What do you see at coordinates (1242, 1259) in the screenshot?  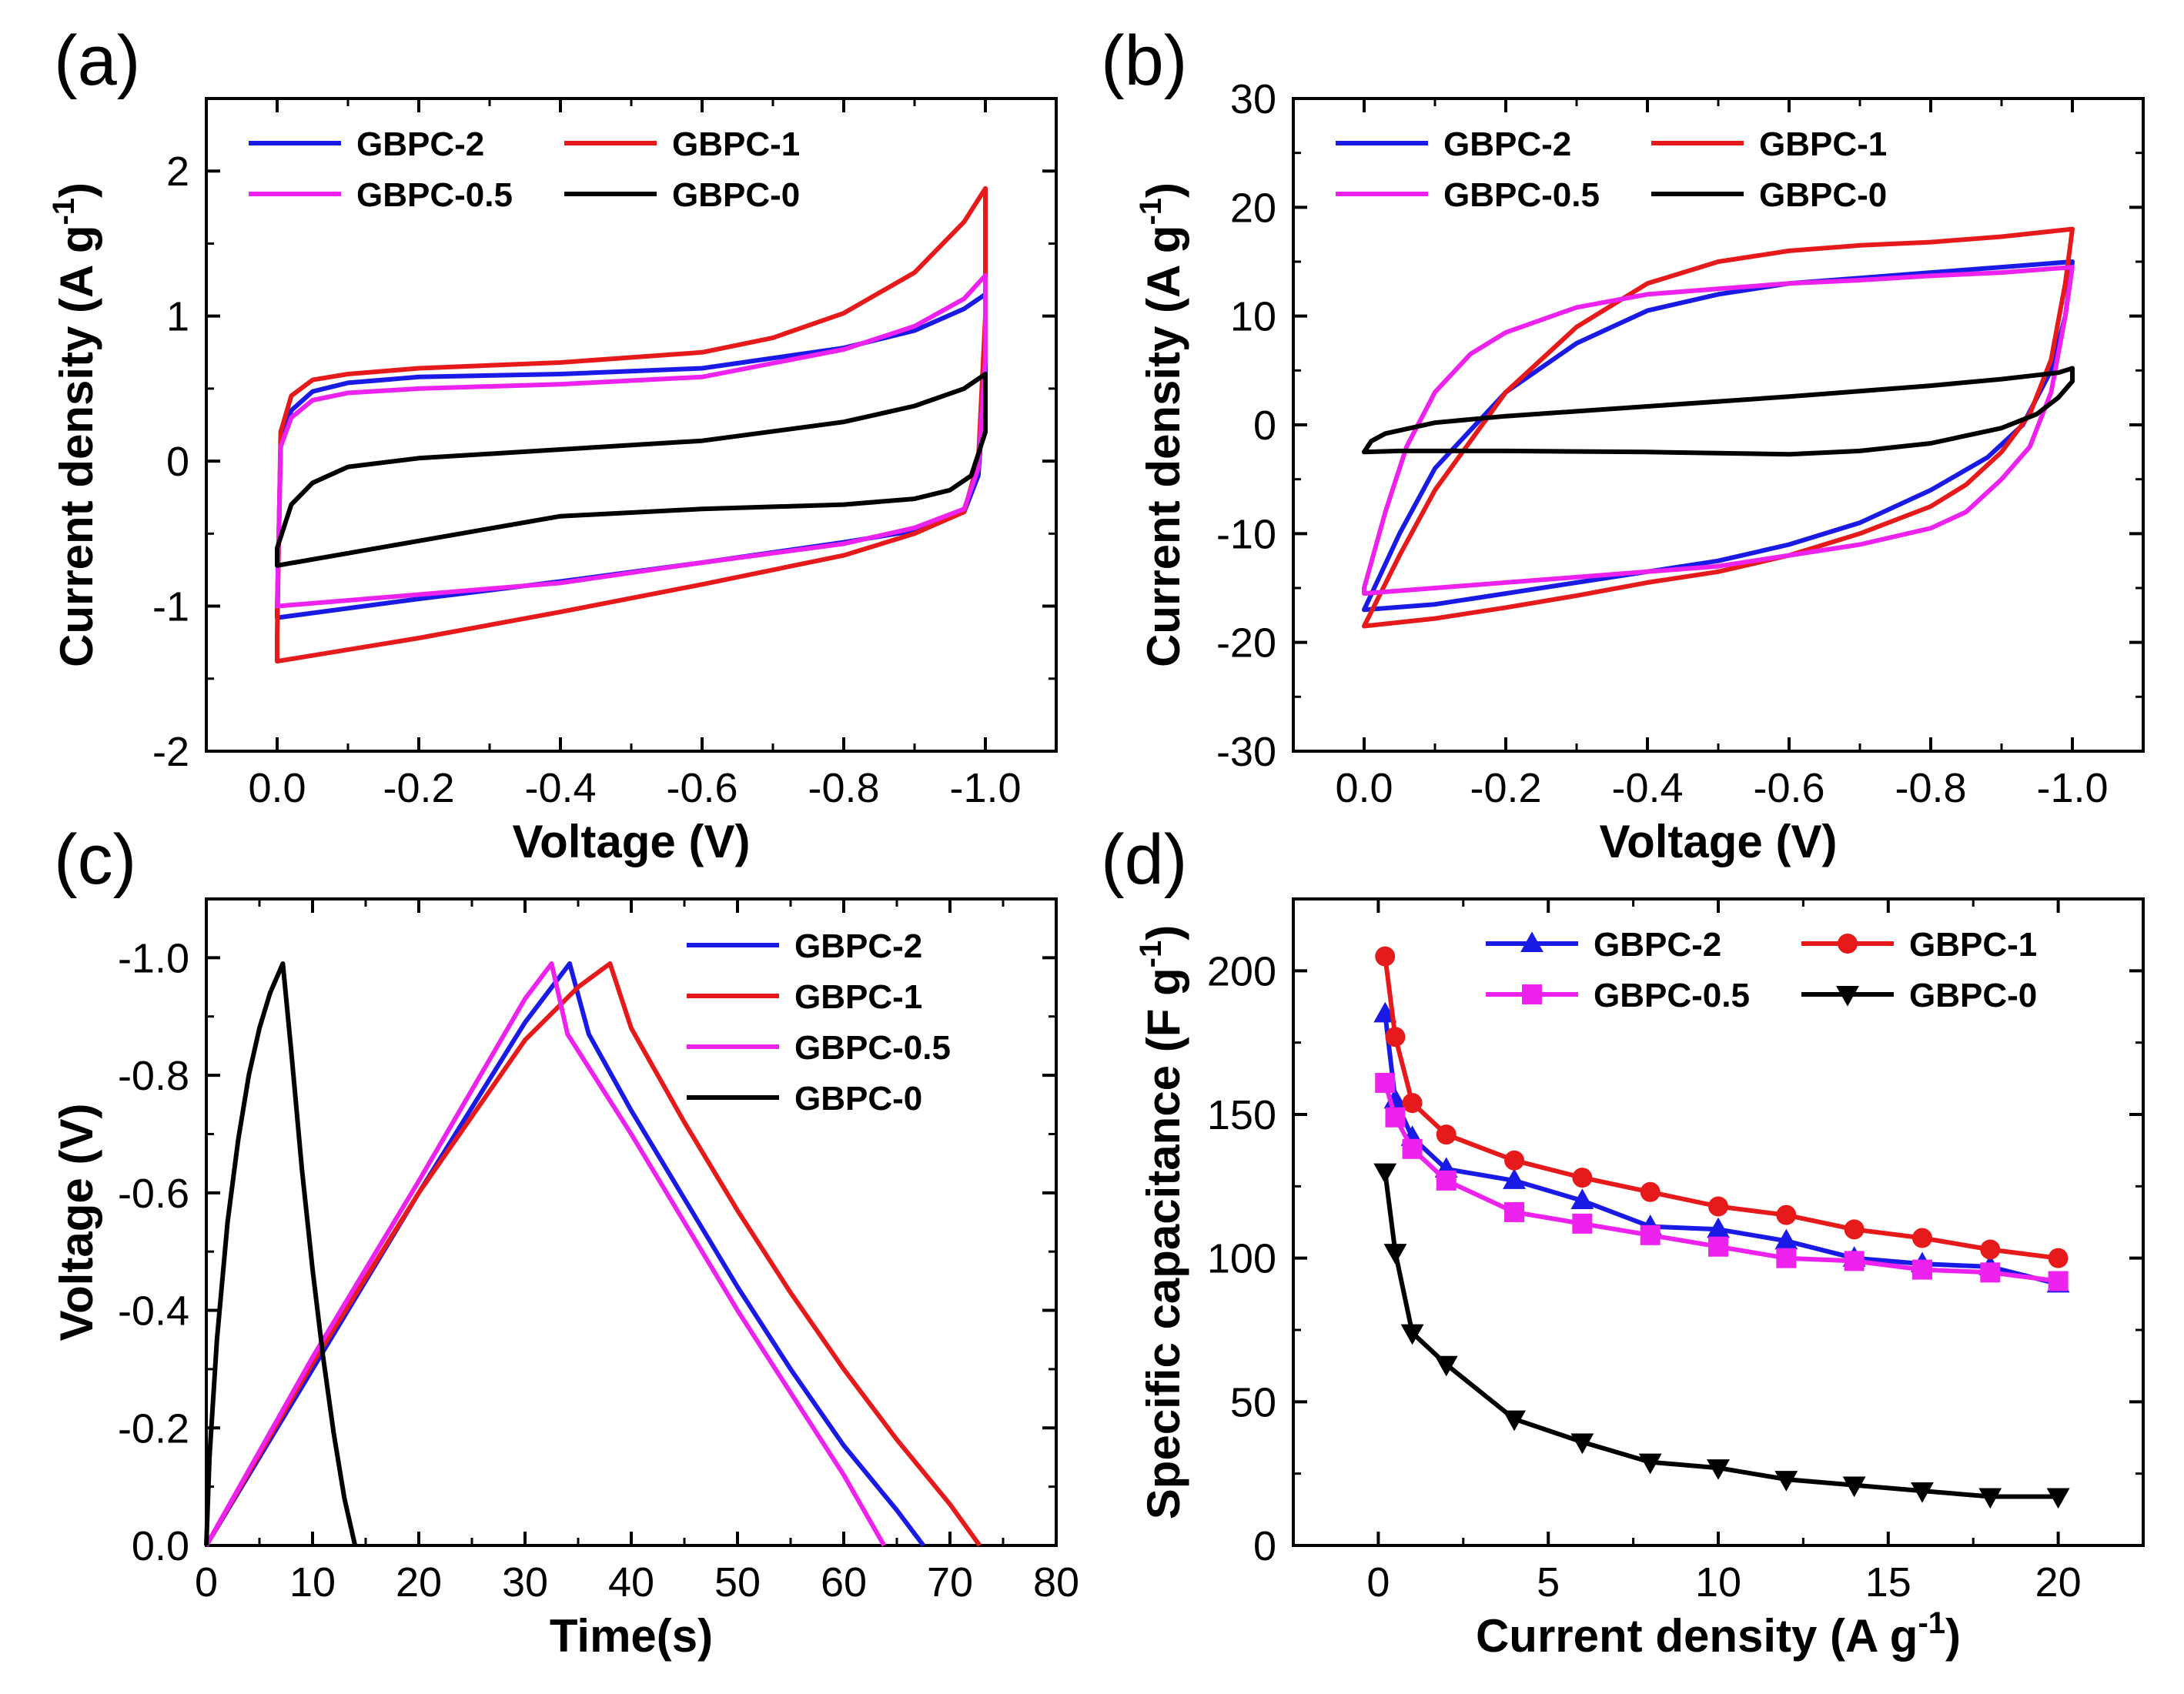 I see `y-tick-label-d: 100` at bounding box center [1242, 1259].